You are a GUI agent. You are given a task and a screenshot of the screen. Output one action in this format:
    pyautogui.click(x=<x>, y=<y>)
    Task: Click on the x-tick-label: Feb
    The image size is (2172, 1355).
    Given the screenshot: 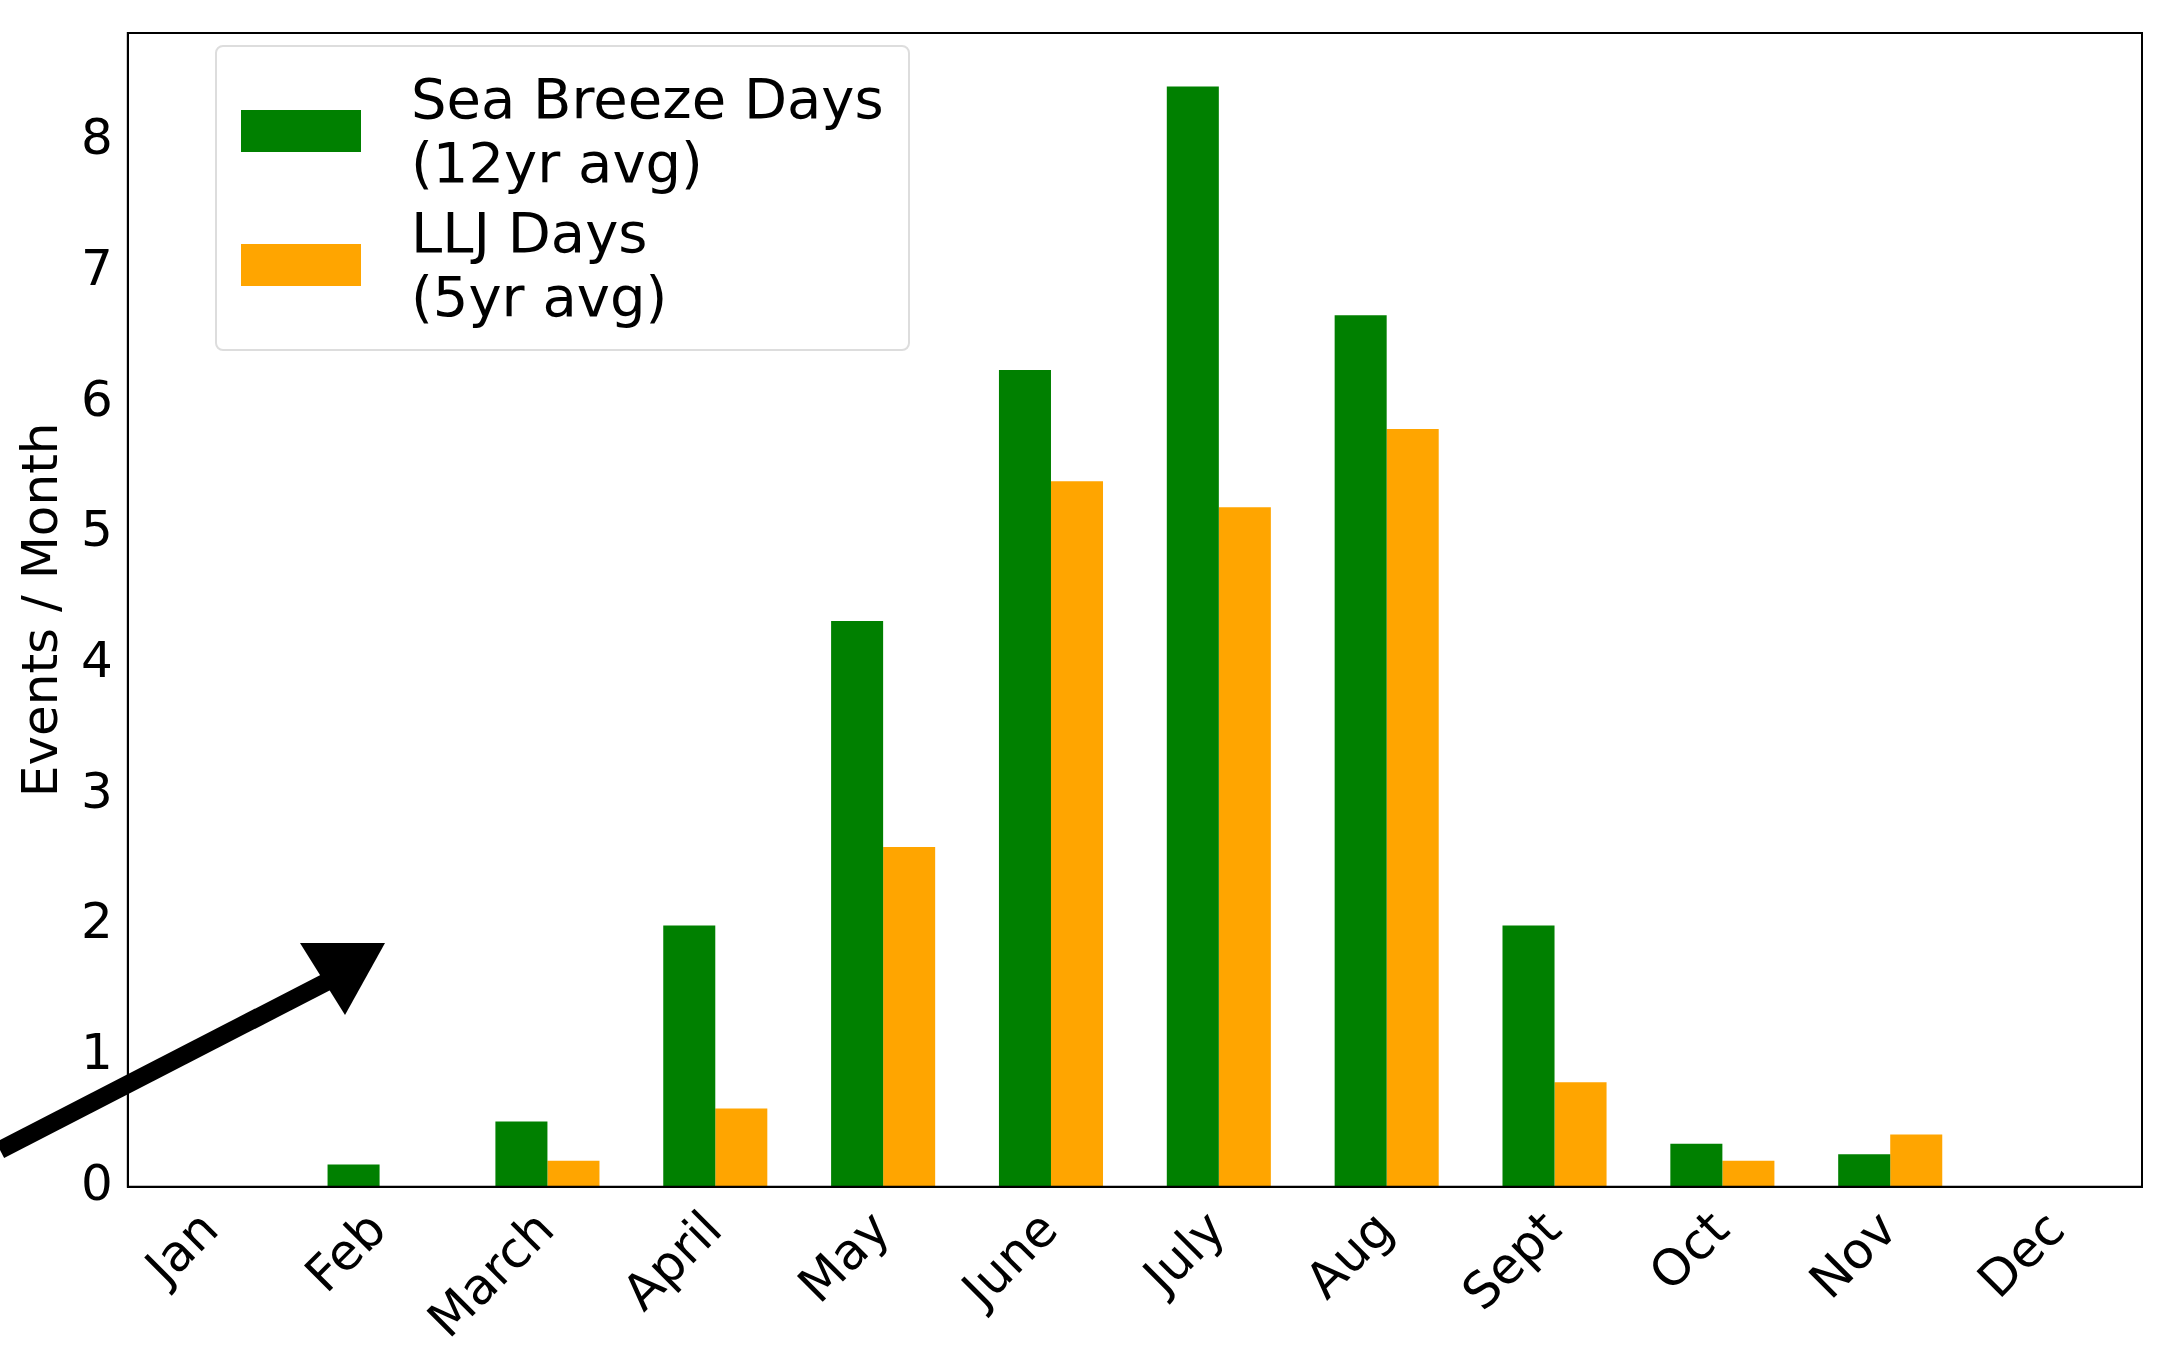 What is the action you would take?
    pyautogui.click(x=345, y=1251)
    